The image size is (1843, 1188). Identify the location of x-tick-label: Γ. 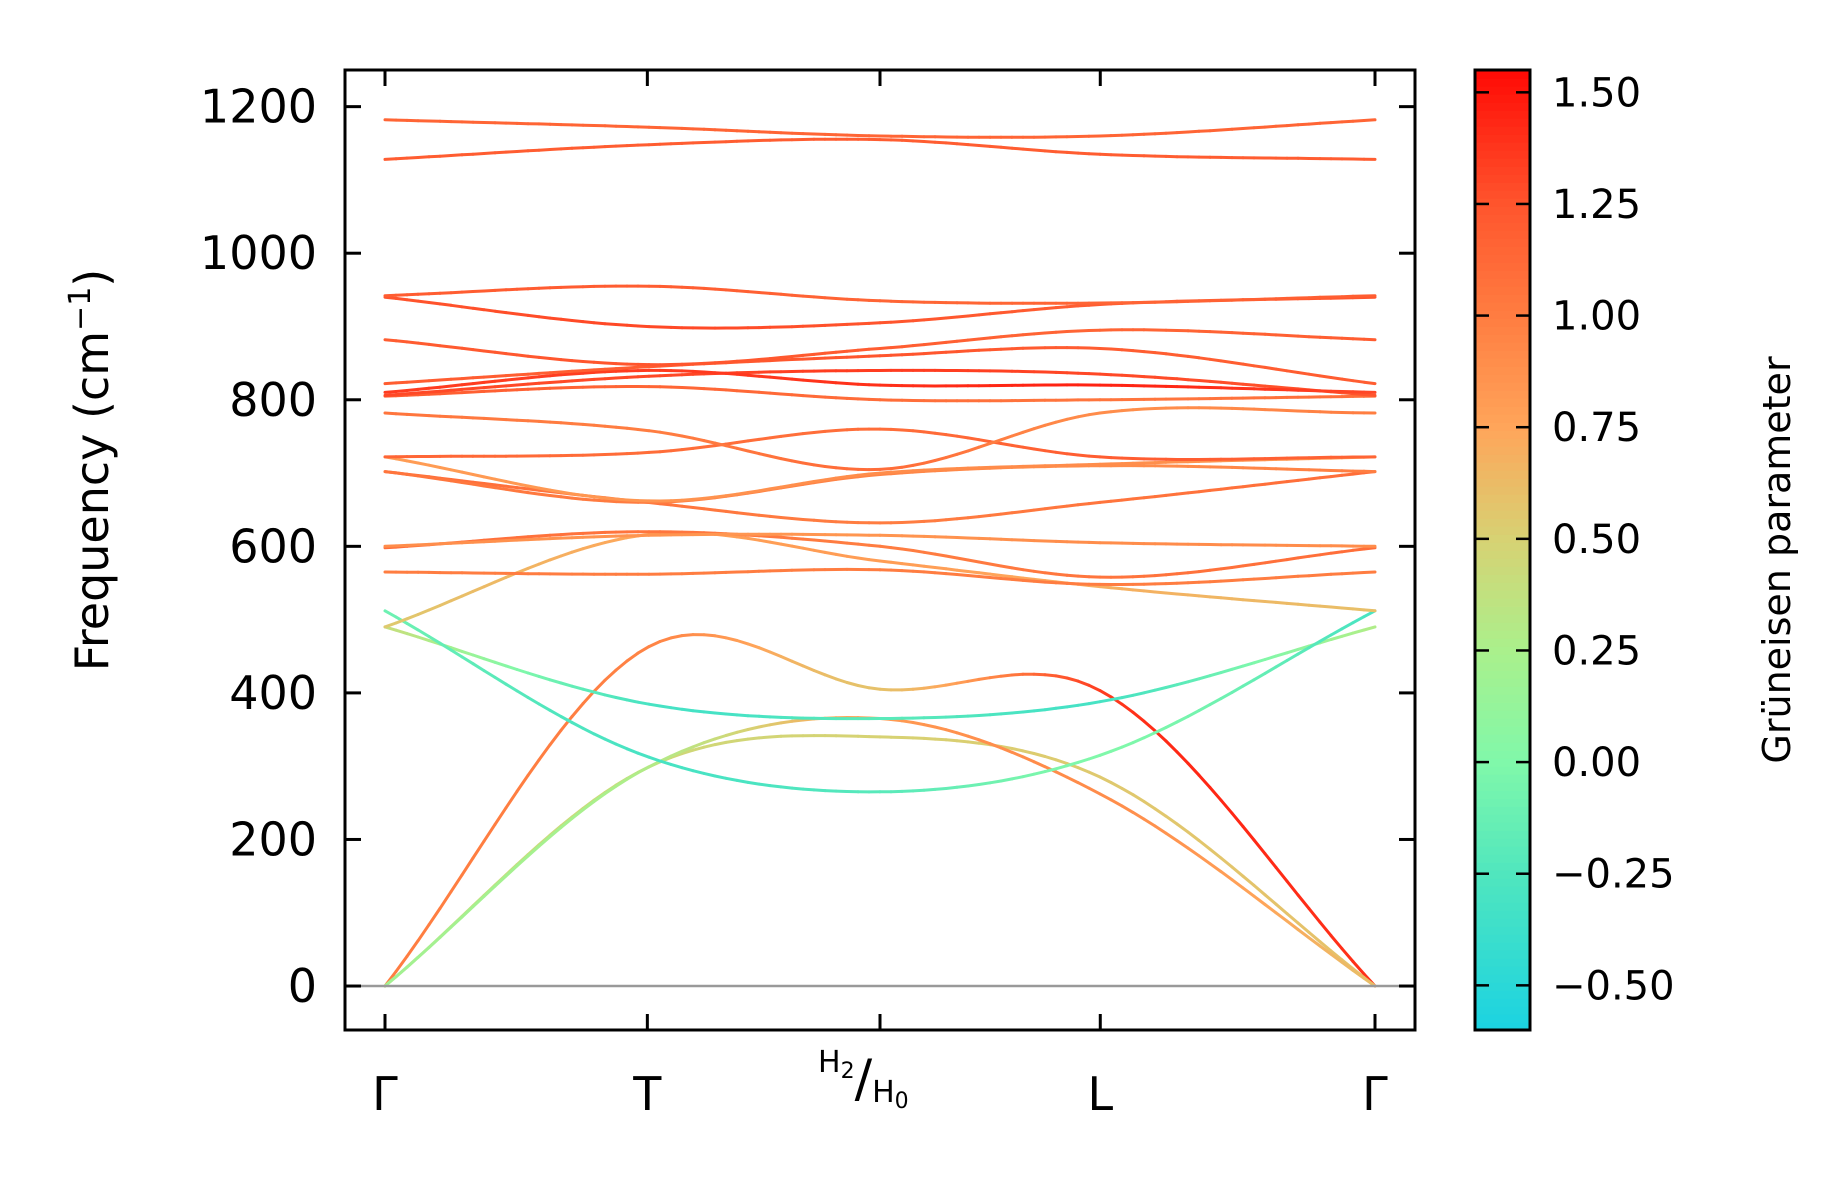
(385, 1094).